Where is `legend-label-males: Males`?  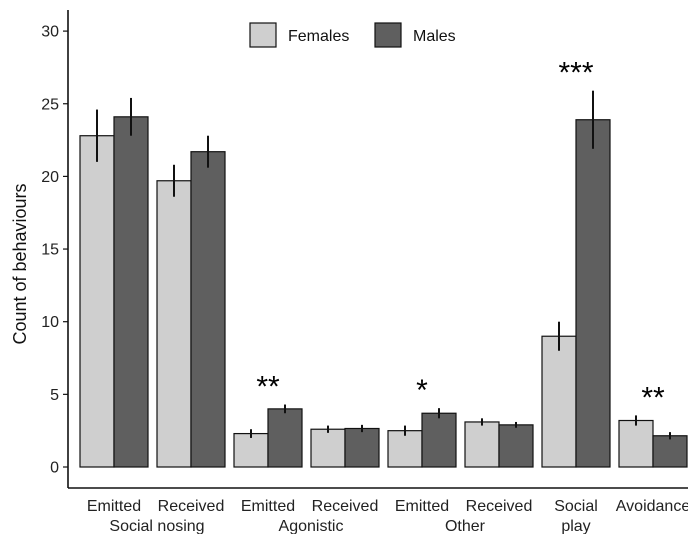 legend-label-males: Males is located at coordinates (434, 36).